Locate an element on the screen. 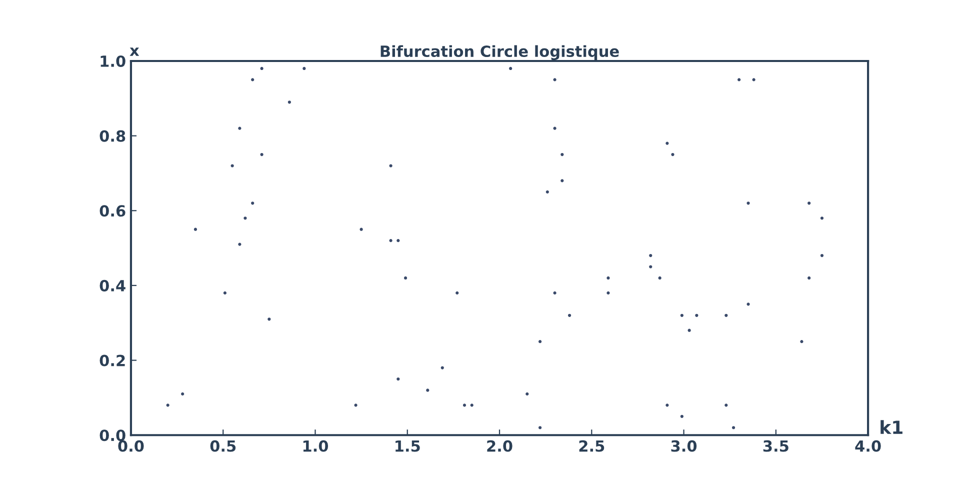 The image size is (956, 484). y-tick-label: 0.8 is located at coordinates (113, 136).